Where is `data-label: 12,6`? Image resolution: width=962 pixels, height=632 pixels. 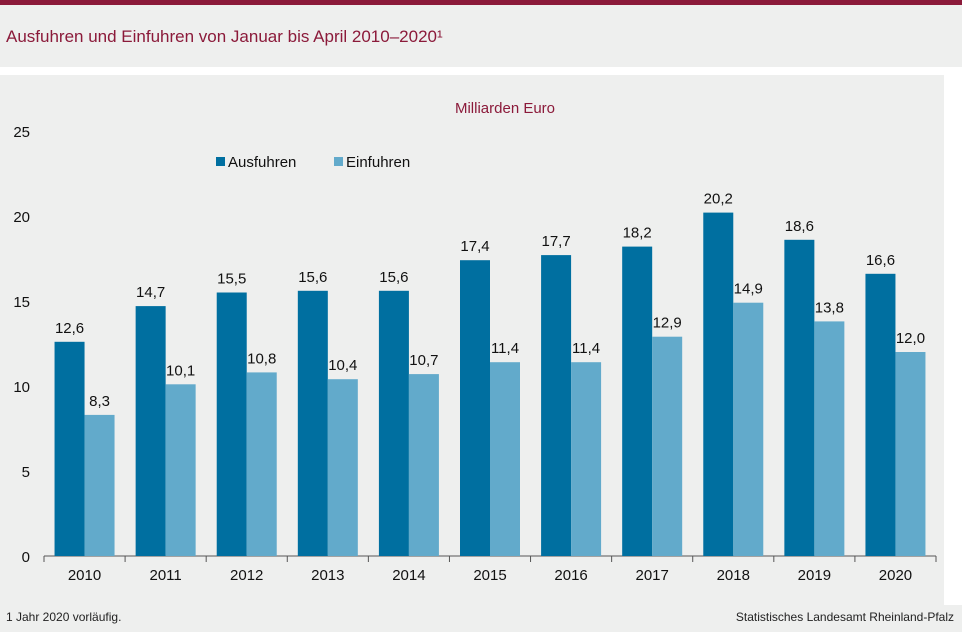 data-label: 12,6 is located at coordinates (69, 328).